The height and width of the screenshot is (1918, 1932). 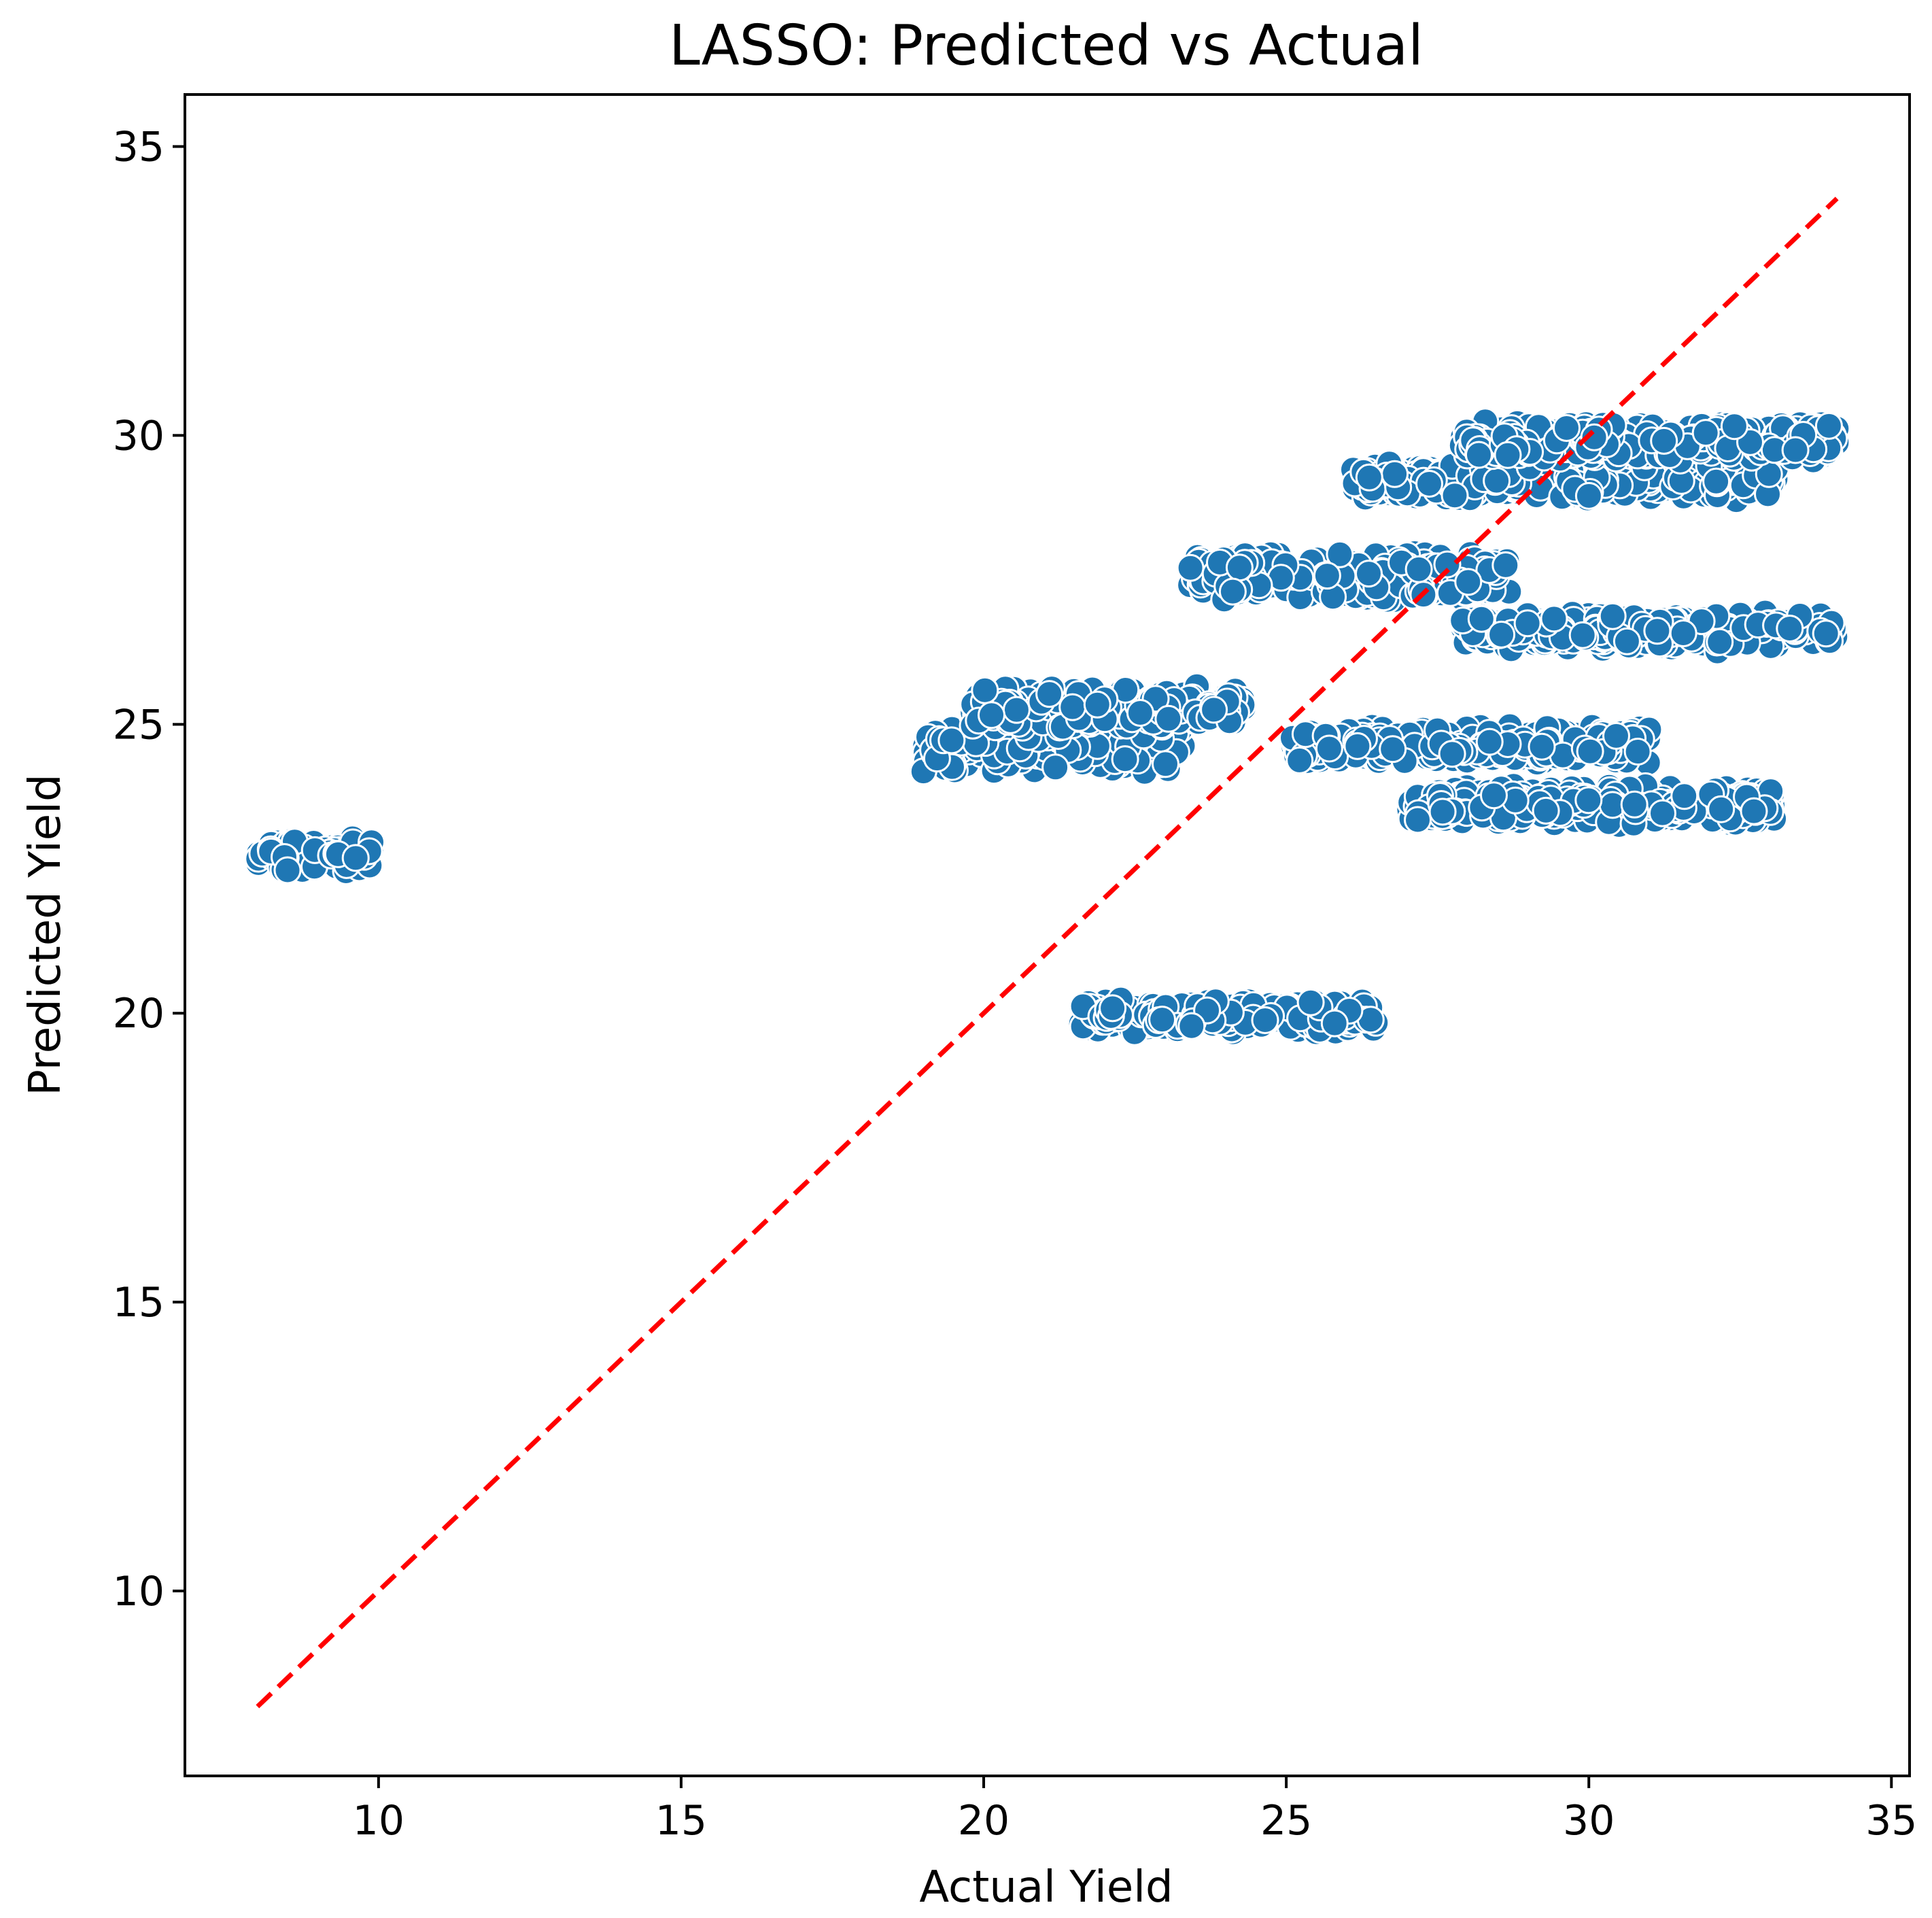 I want to click on x-axis-label: Actual Yield, so click(x=1046, y=1887).